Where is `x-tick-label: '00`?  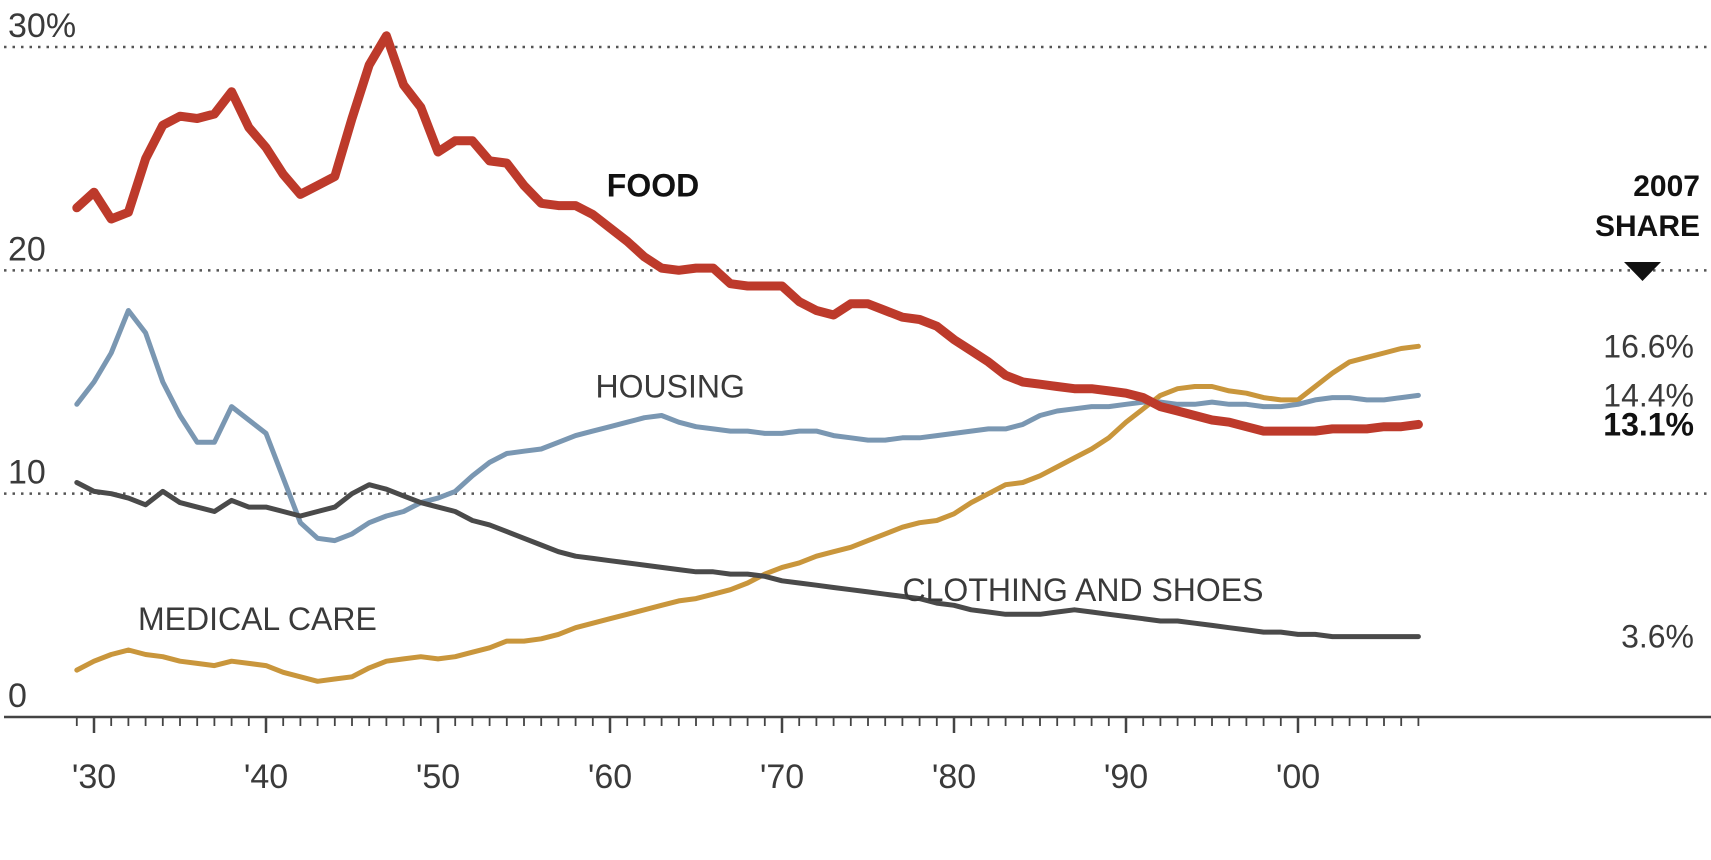 x-tick-label: '00 is located at coordinates (1298, 777).